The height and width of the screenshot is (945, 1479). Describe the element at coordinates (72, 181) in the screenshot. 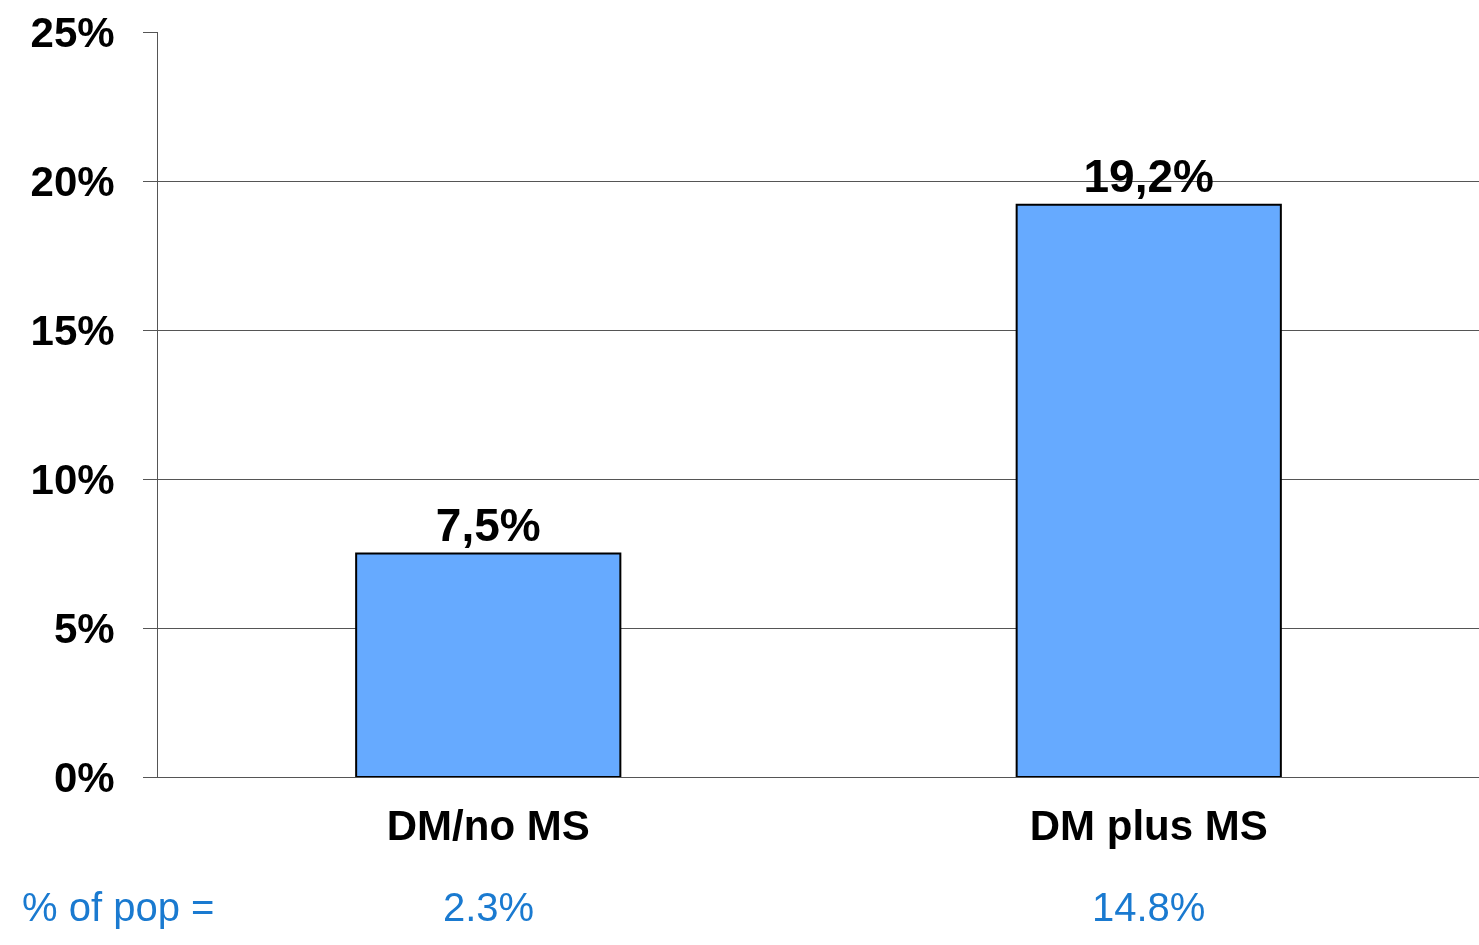

I see `y-tick-label: 20%` at that location.